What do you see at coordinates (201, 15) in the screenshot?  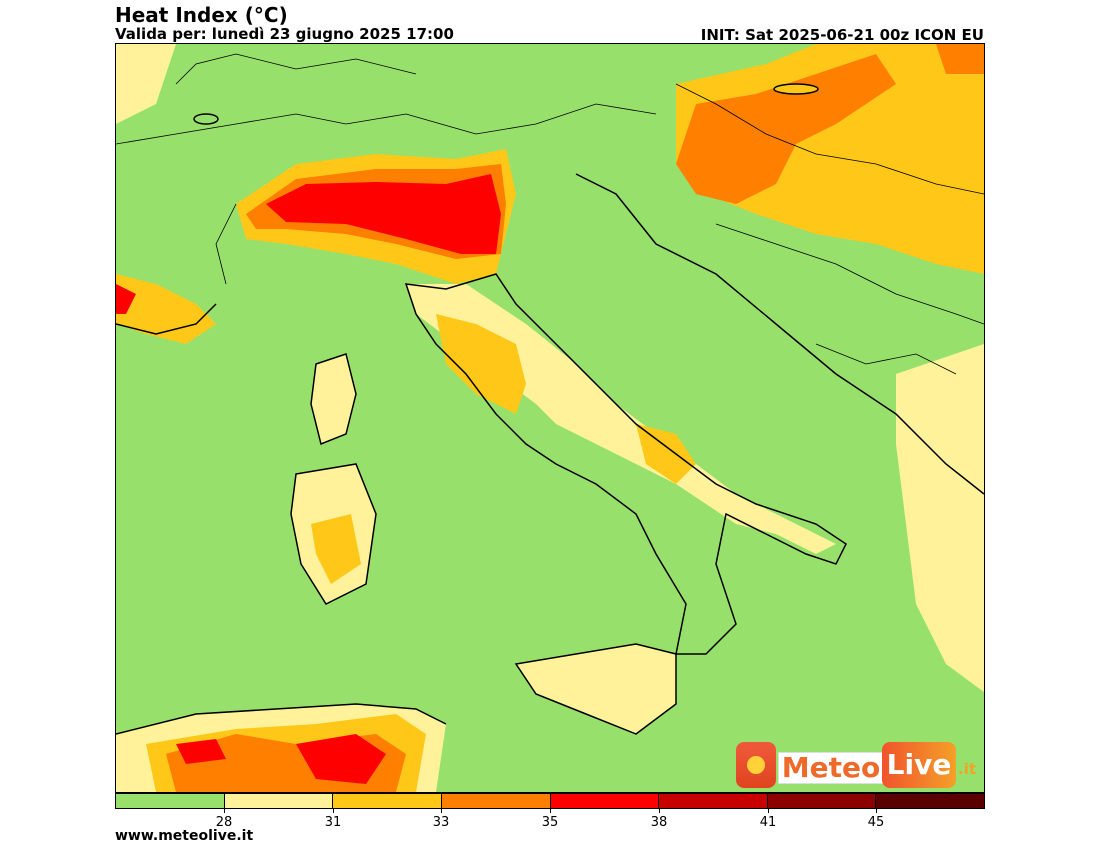 I see `map-title: Heat Index (°C)` at bounding box center [201, 15].